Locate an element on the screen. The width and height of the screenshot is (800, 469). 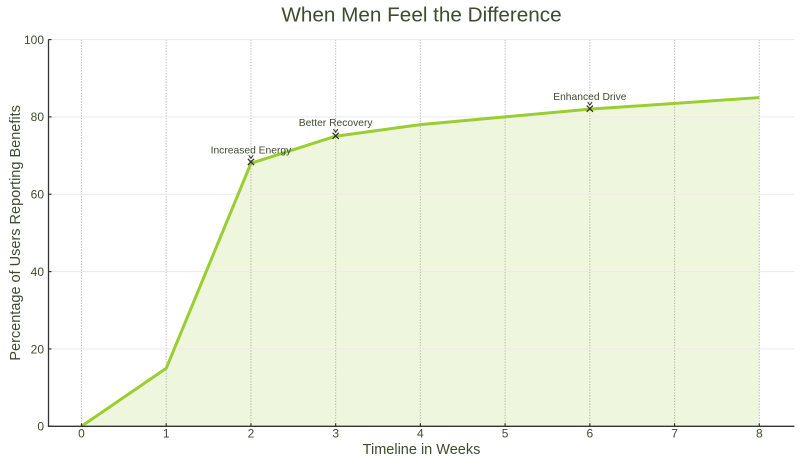
svg-text: 20 is located at coordinates (38, 349).